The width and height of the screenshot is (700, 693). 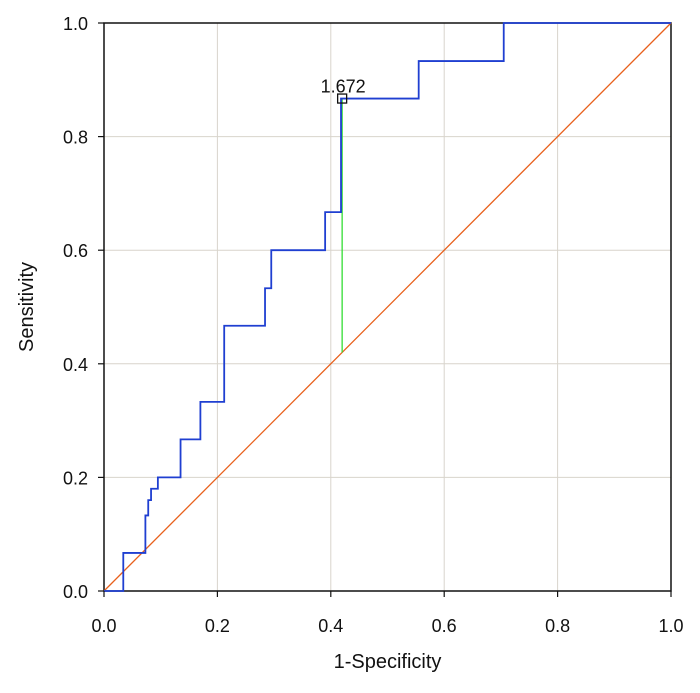 I want to click on x-tick-label: 0.0, so click(x=103, y=626).